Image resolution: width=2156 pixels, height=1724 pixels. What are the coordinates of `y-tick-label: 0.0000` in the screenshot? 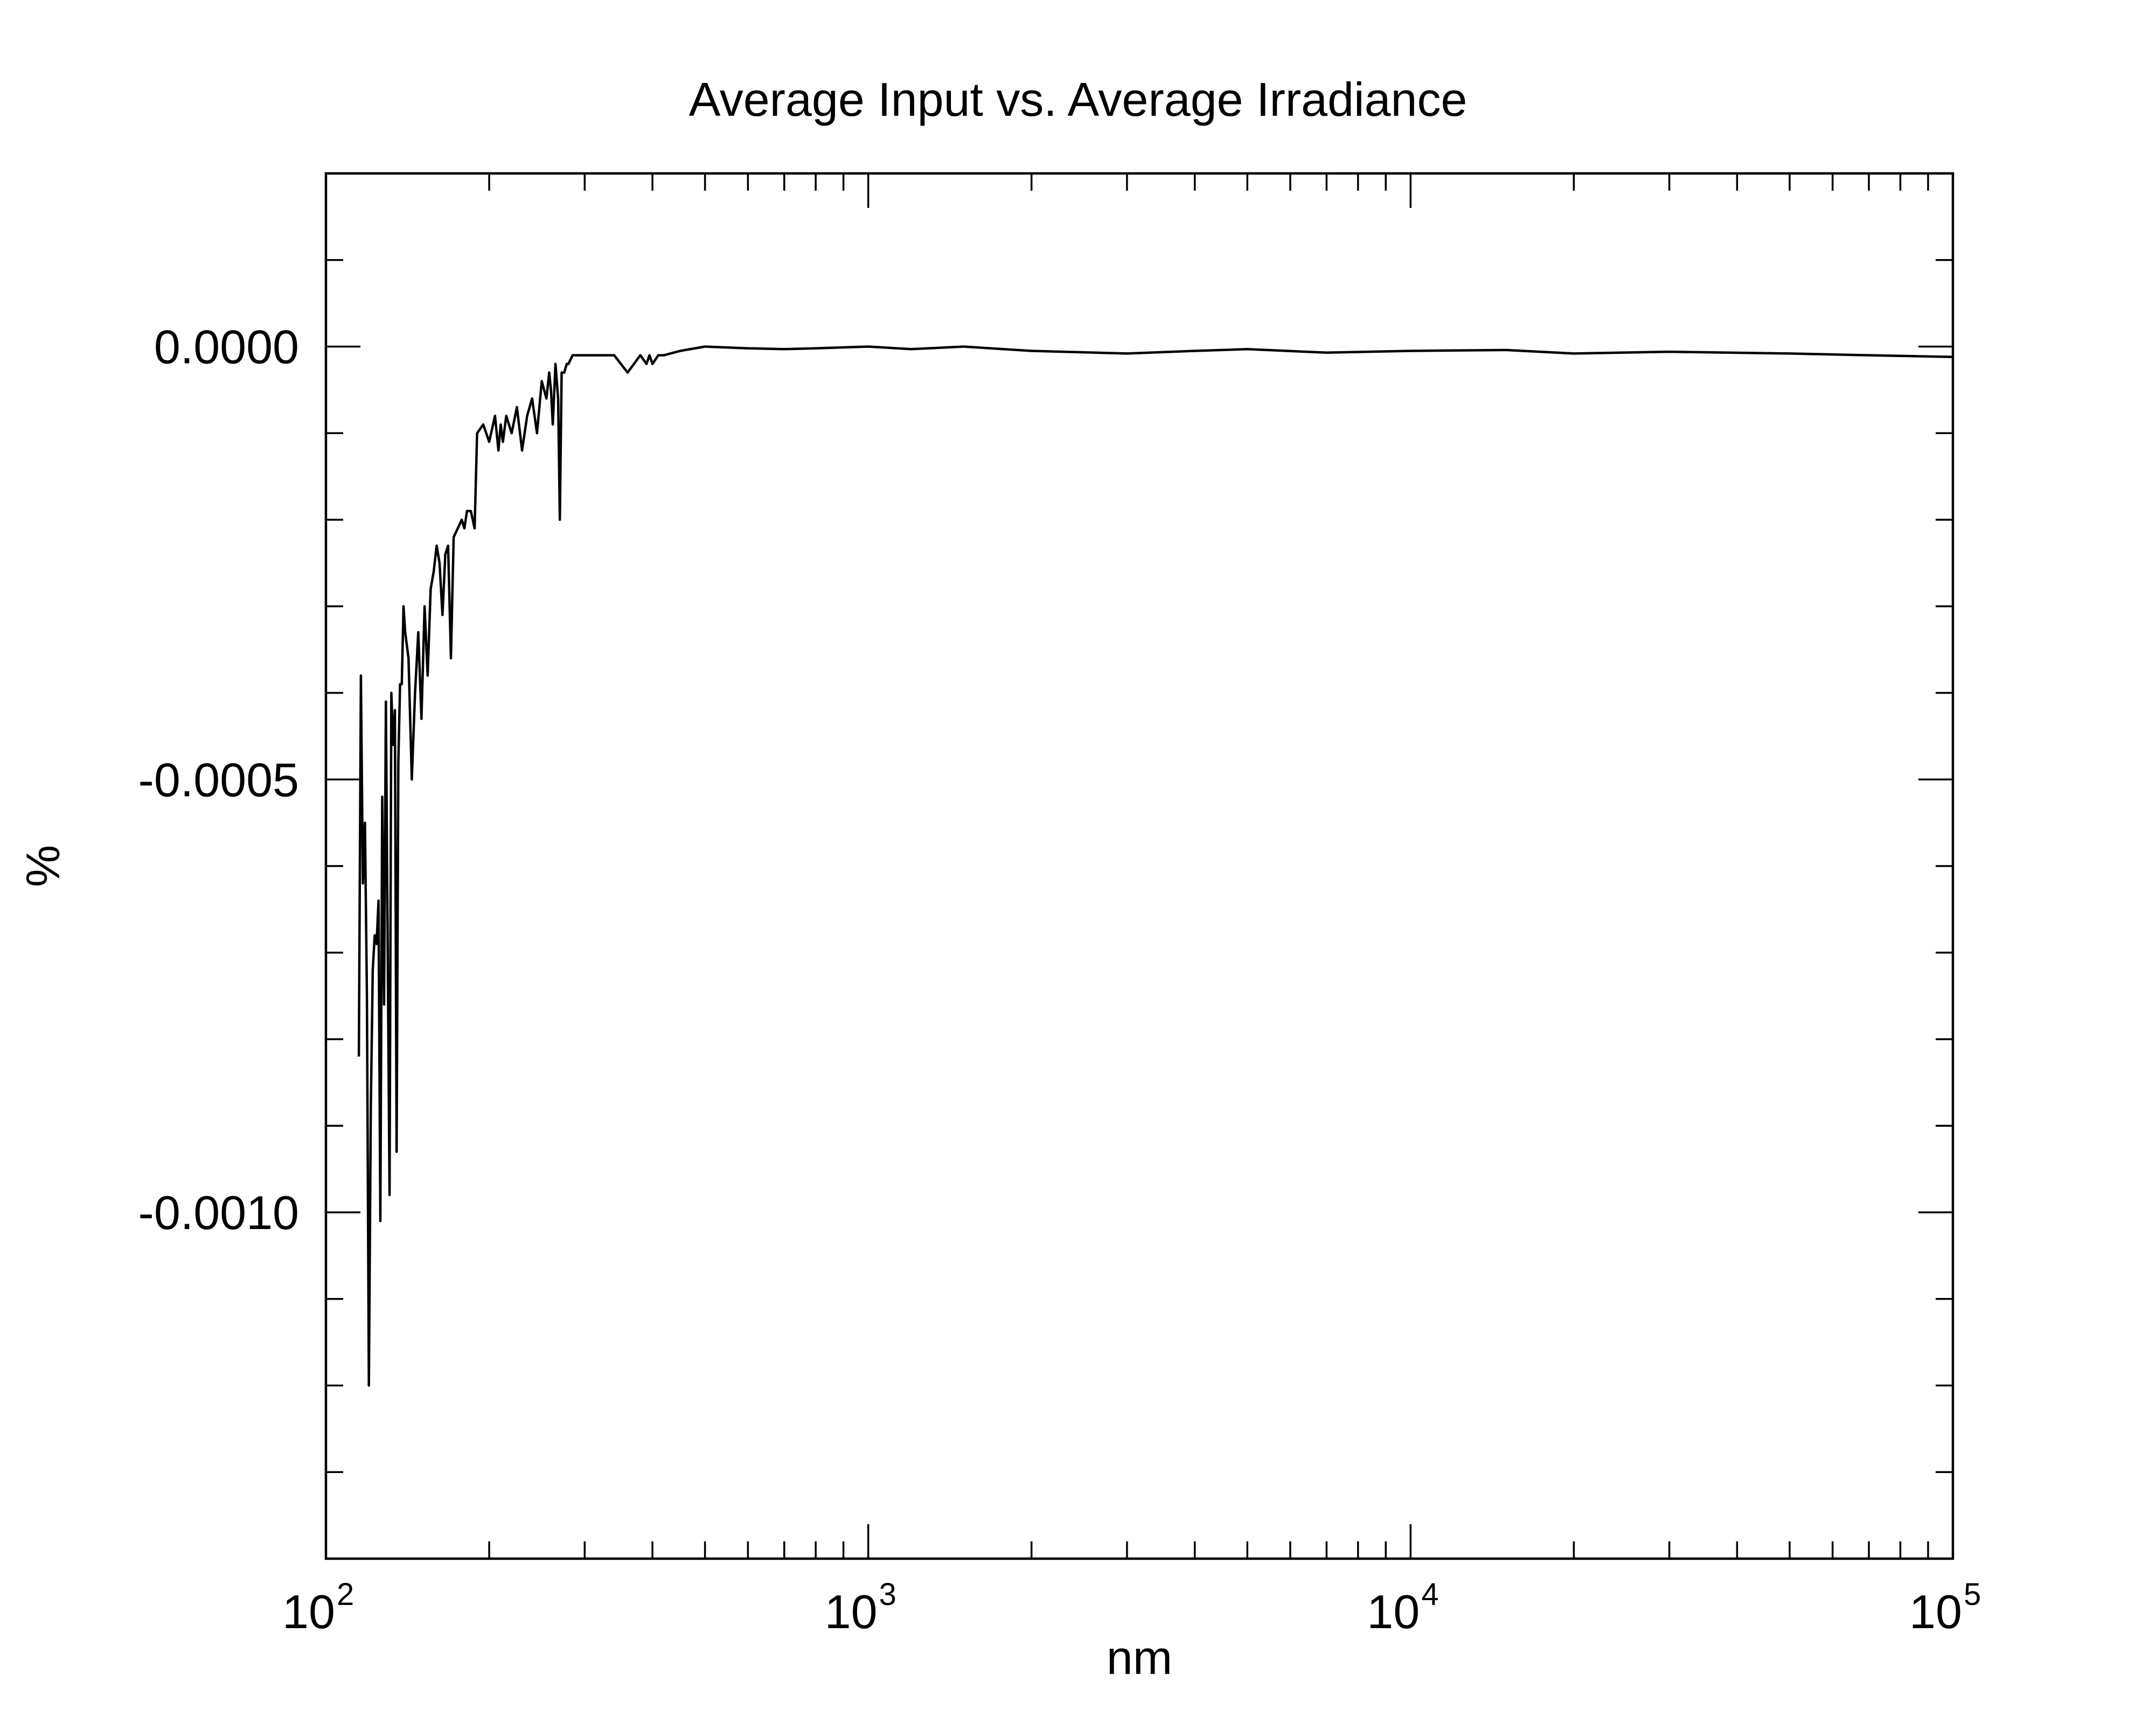 It's located at (227, 347).